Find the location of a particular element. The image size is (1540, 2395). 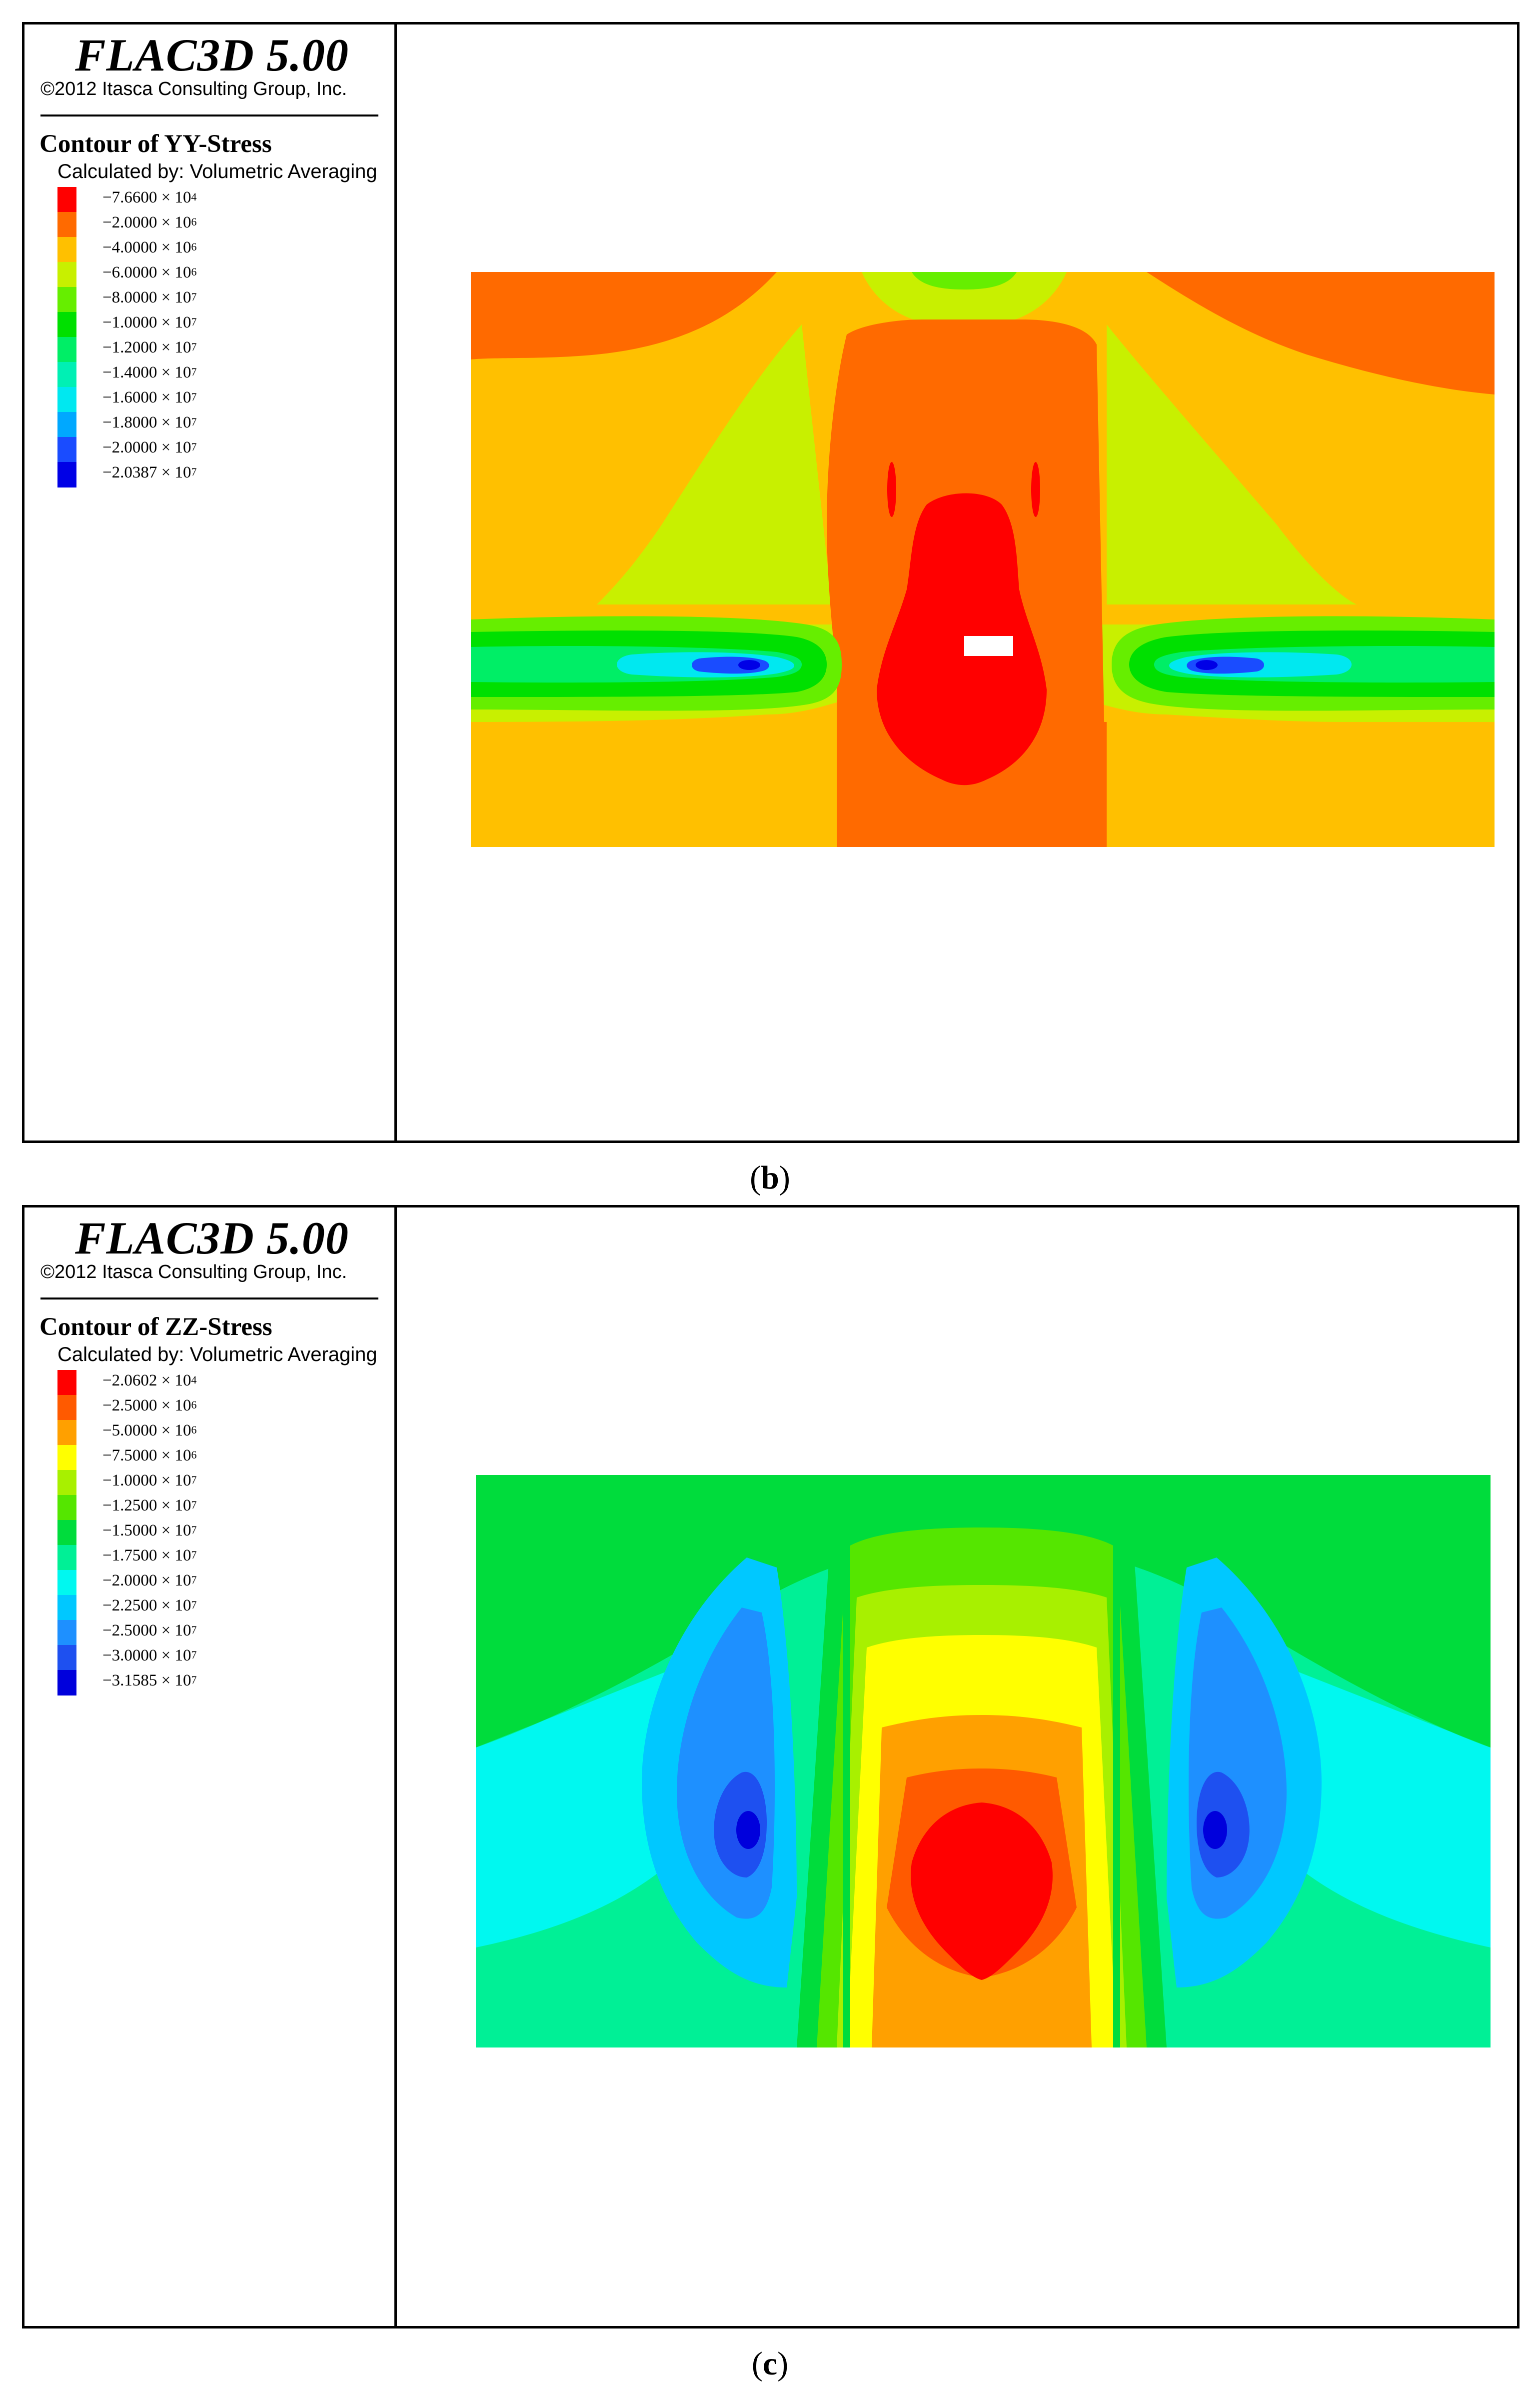

contour-band-lower-left is located at coordinates (661, 784).